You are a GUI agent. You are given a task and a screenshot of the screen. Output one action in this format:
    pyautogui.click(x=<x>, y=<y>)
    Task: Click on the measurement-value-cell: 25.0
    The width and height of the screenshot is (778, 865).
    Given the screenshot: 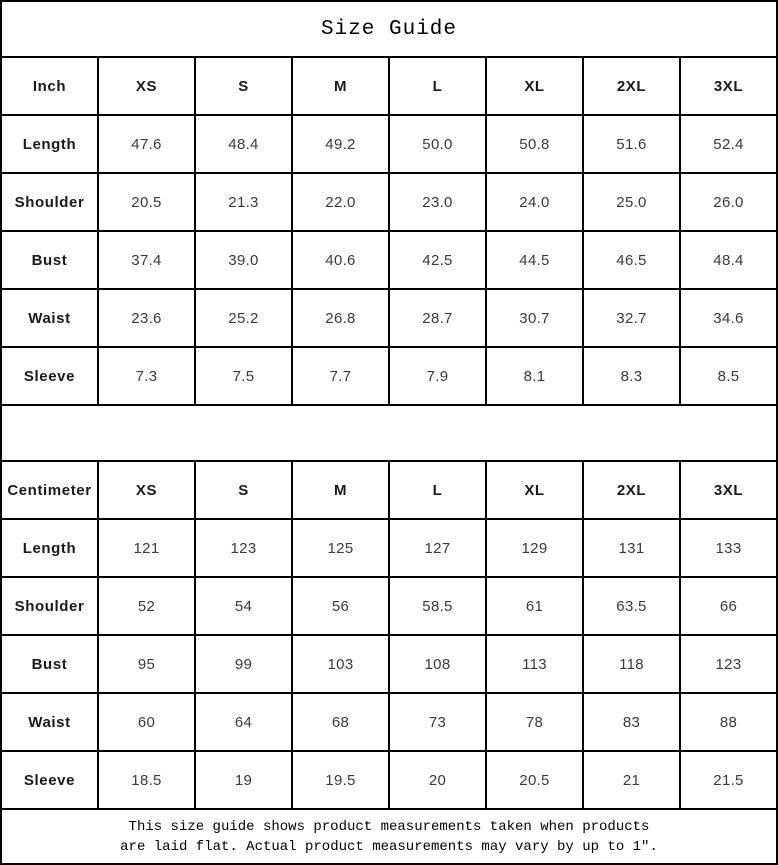 What is the action you would take?
    pyautogui.click(x=631, y=202)
    